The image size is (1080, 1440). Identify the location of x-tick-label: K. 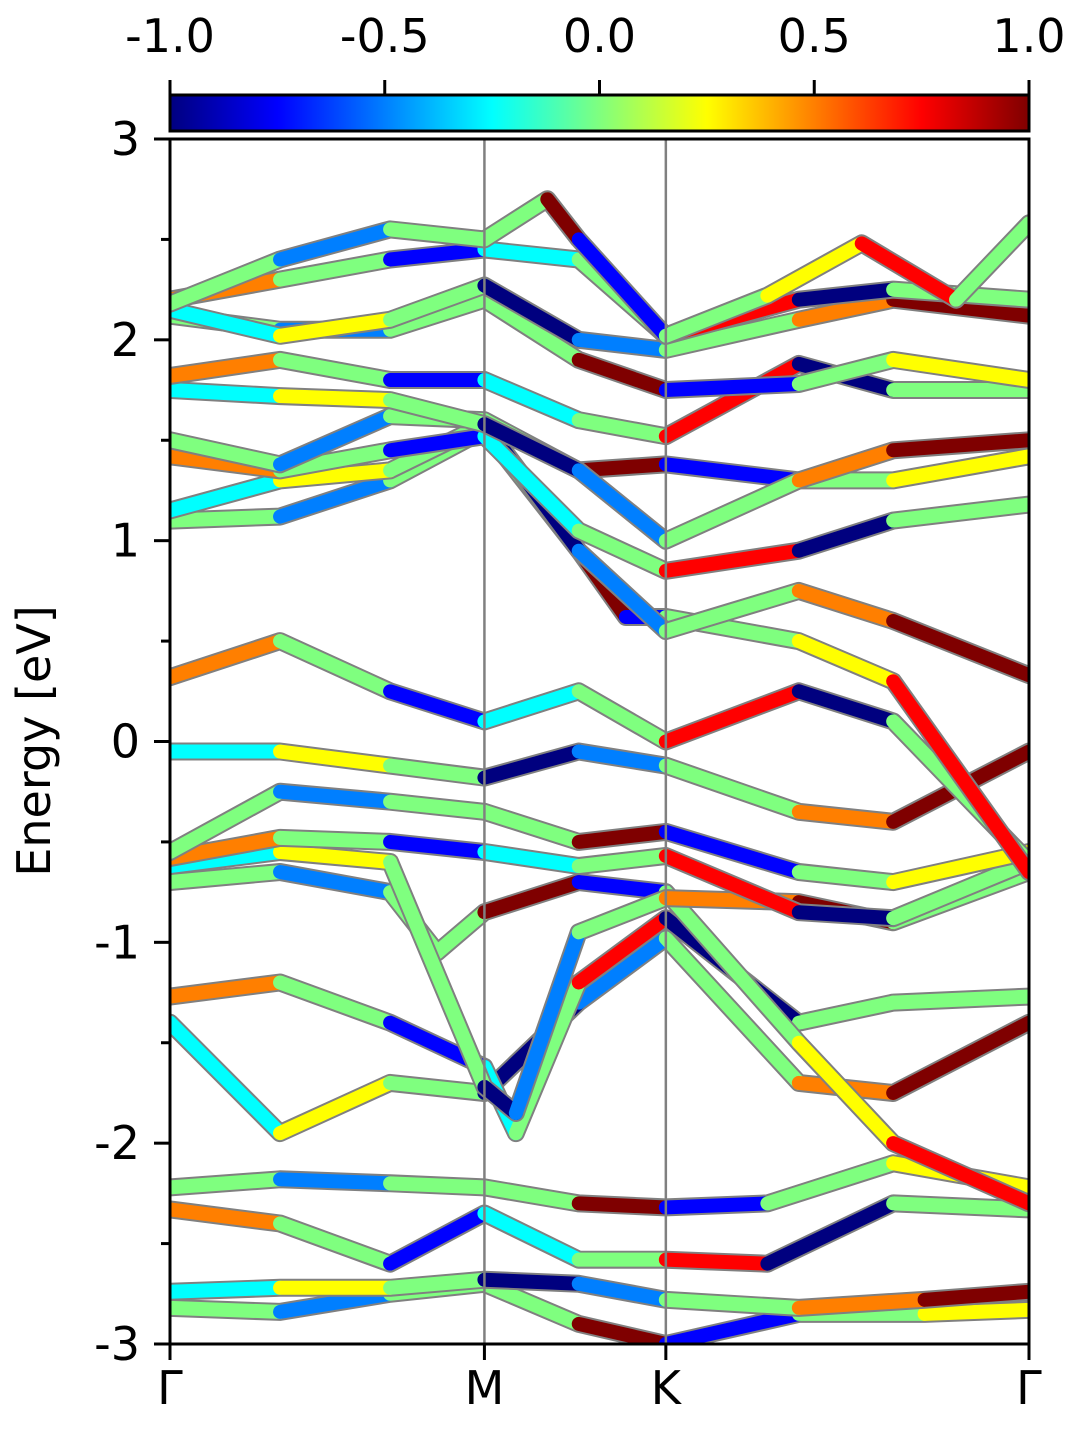
(667, 1388).